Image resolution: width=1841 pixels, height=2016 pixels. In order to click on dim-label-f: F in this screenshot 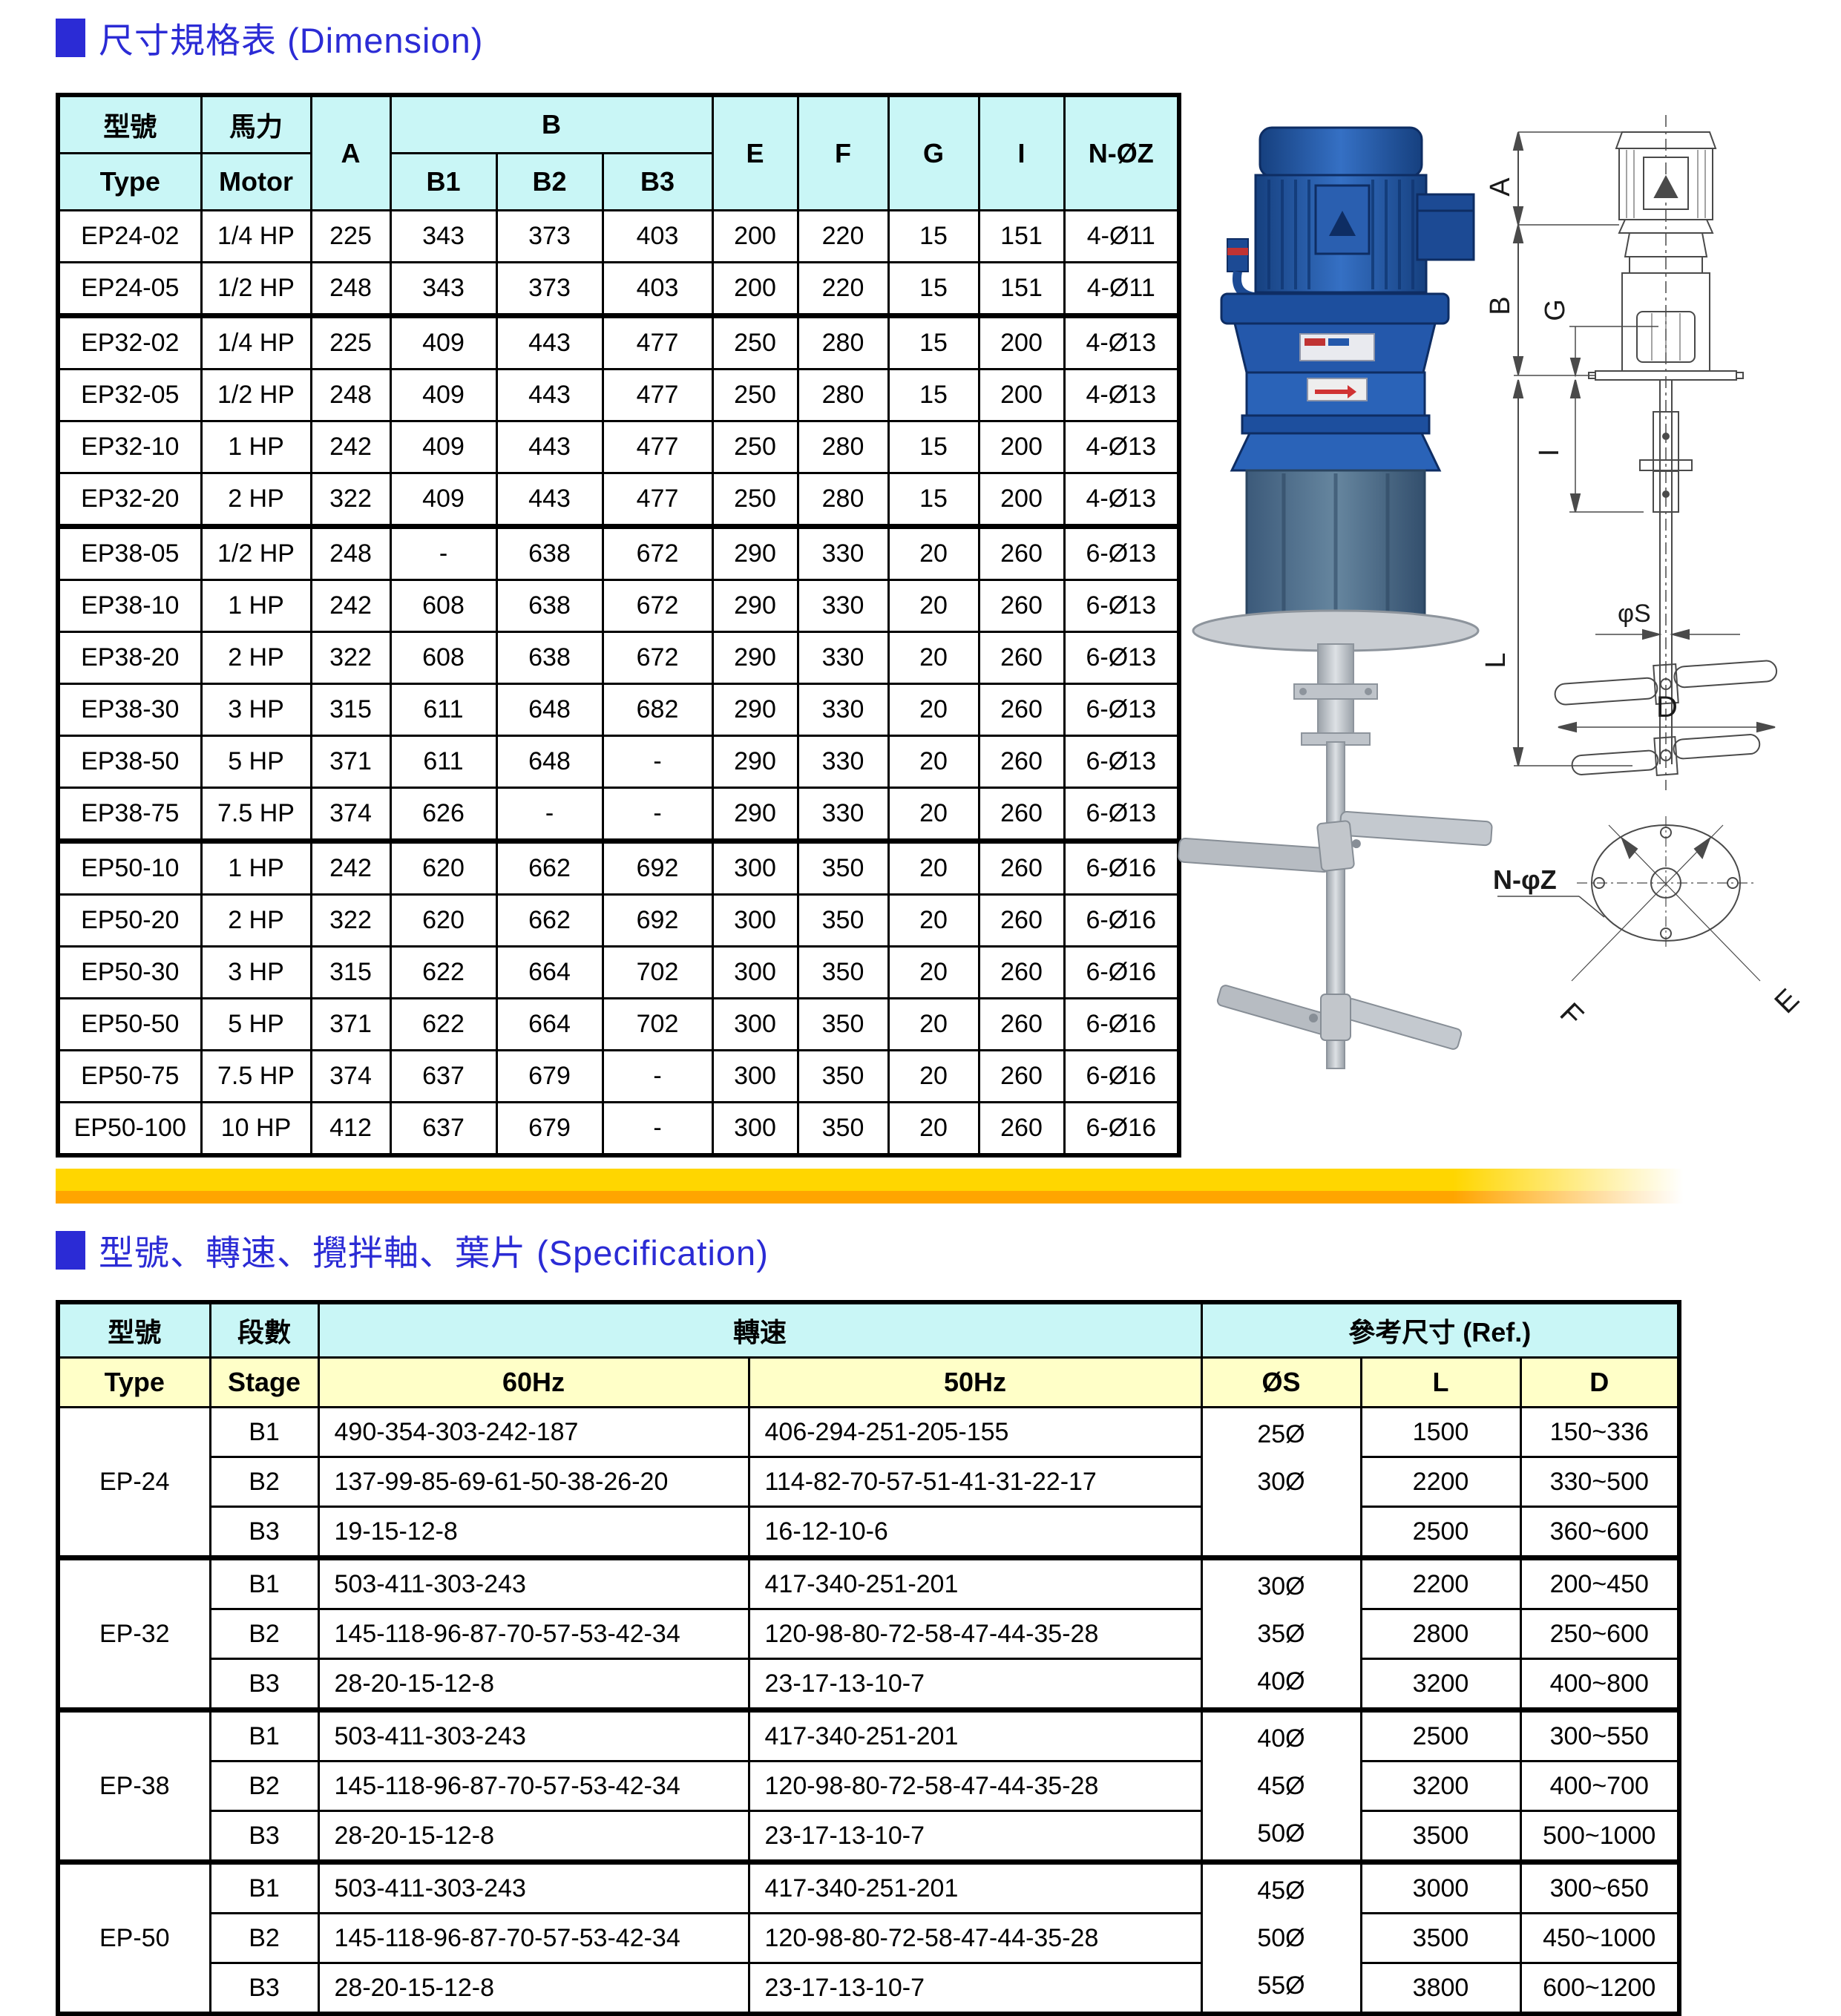, I will do `click(1571, 1014)`.